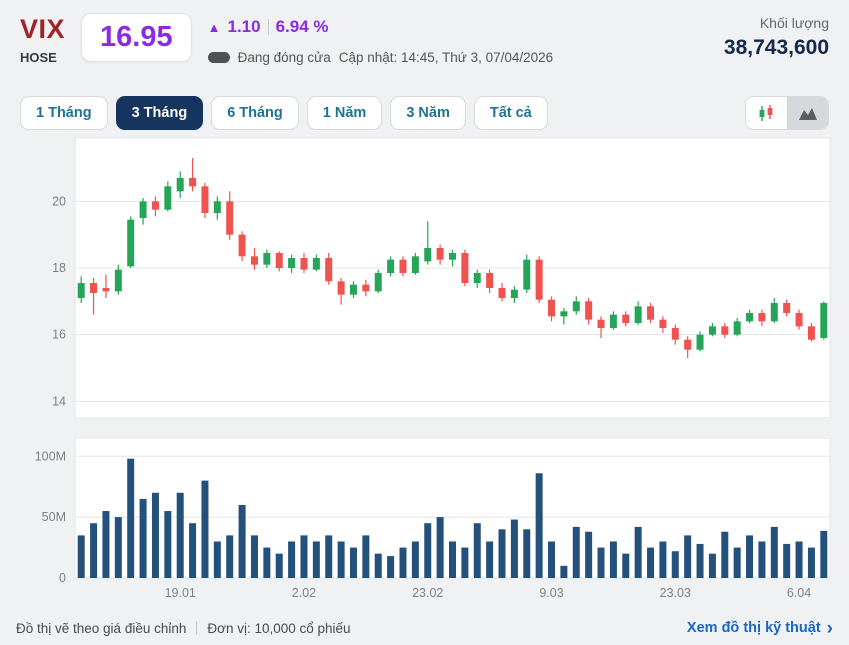  Describe the element at coordinates (136, 37) in the screenshot. I see `price-box: 16.95` at that location.